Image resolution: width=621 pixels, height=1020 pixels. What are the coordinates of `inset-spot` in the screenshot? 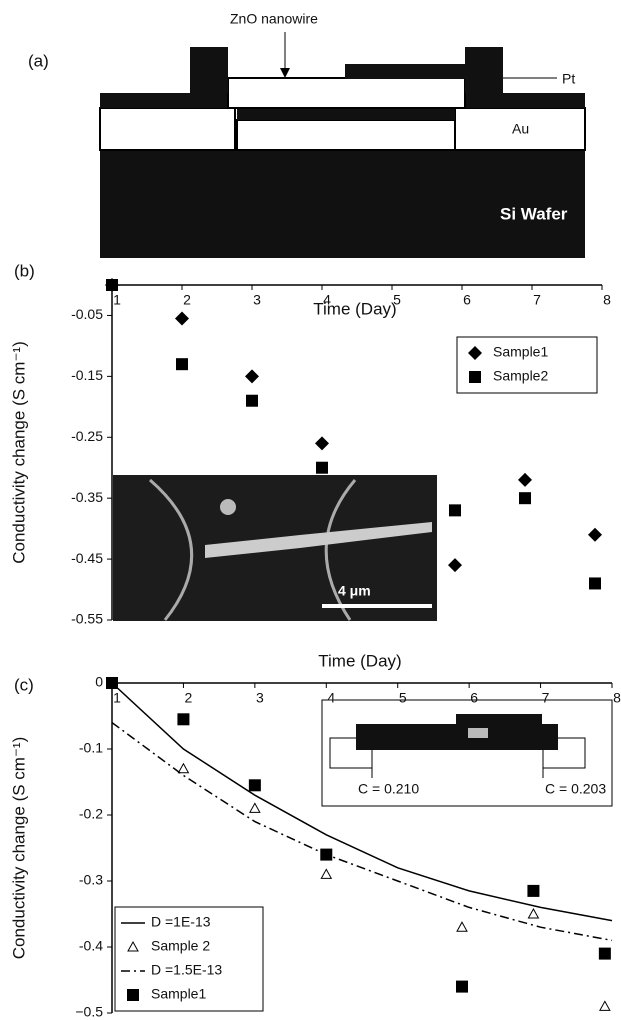 It's located at (478, 733).